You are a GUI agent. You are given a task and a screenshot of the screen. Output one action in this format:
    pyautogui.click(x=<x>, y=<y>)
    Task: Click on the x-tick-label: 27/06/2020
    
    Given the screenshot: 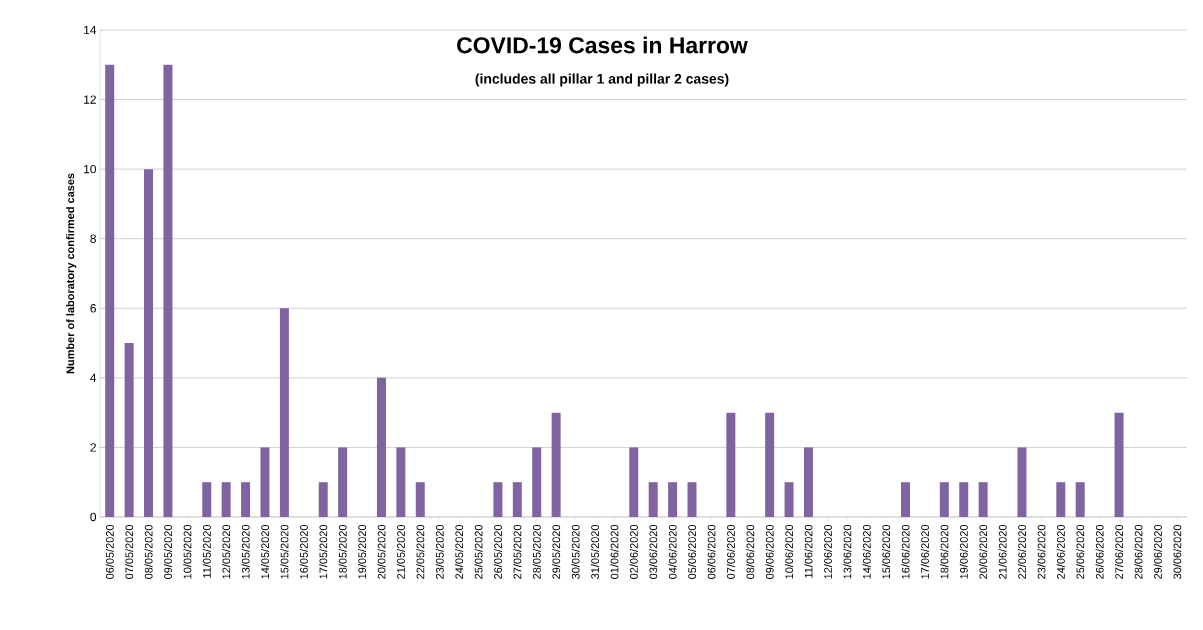 What is the action you would take?
    pyautogui.click(x=1119, y=551)
    